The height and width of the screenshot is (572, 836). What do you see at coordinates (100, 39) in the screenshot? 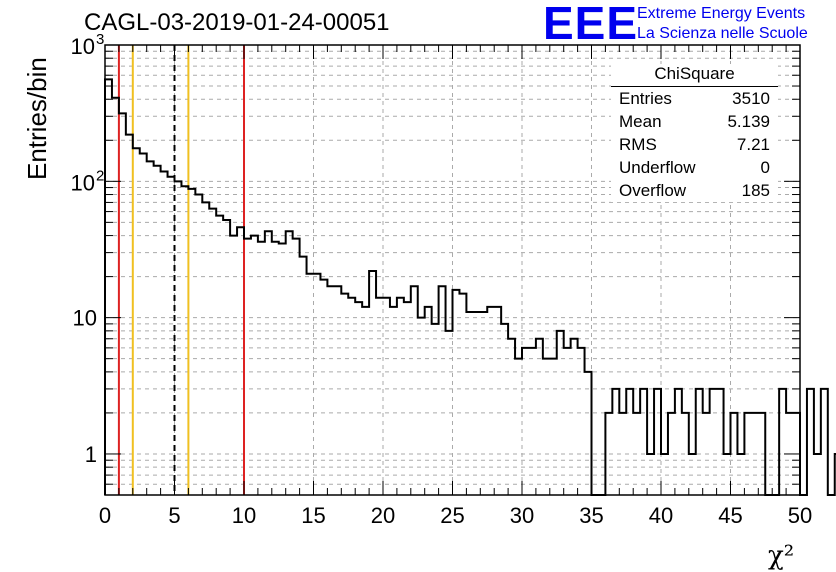
I see `y-tick-exponent: 3` at bounding box center [100, 39].